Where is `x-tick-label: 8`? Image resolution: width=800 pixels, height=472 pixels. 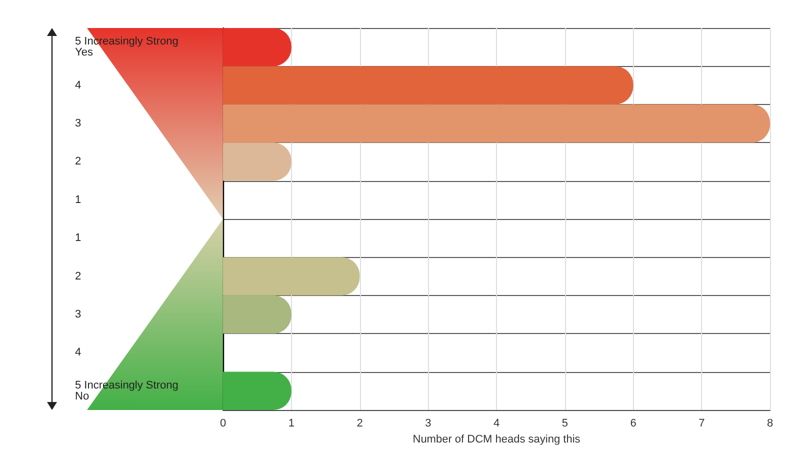 x-tick-label: 8 is located at coordinates (770, 424).